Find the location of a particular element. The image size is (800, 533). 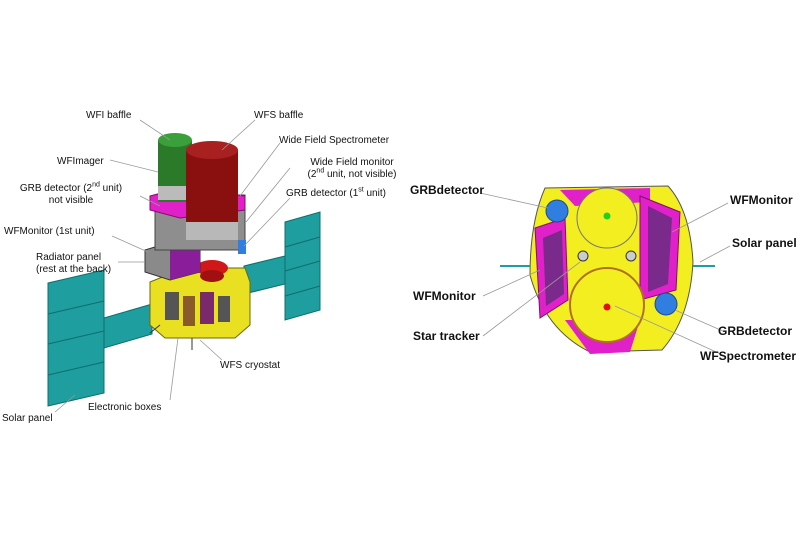

label-radiator-panel: Radiator panel (rest at the back) is located at coordinates (73, 264).